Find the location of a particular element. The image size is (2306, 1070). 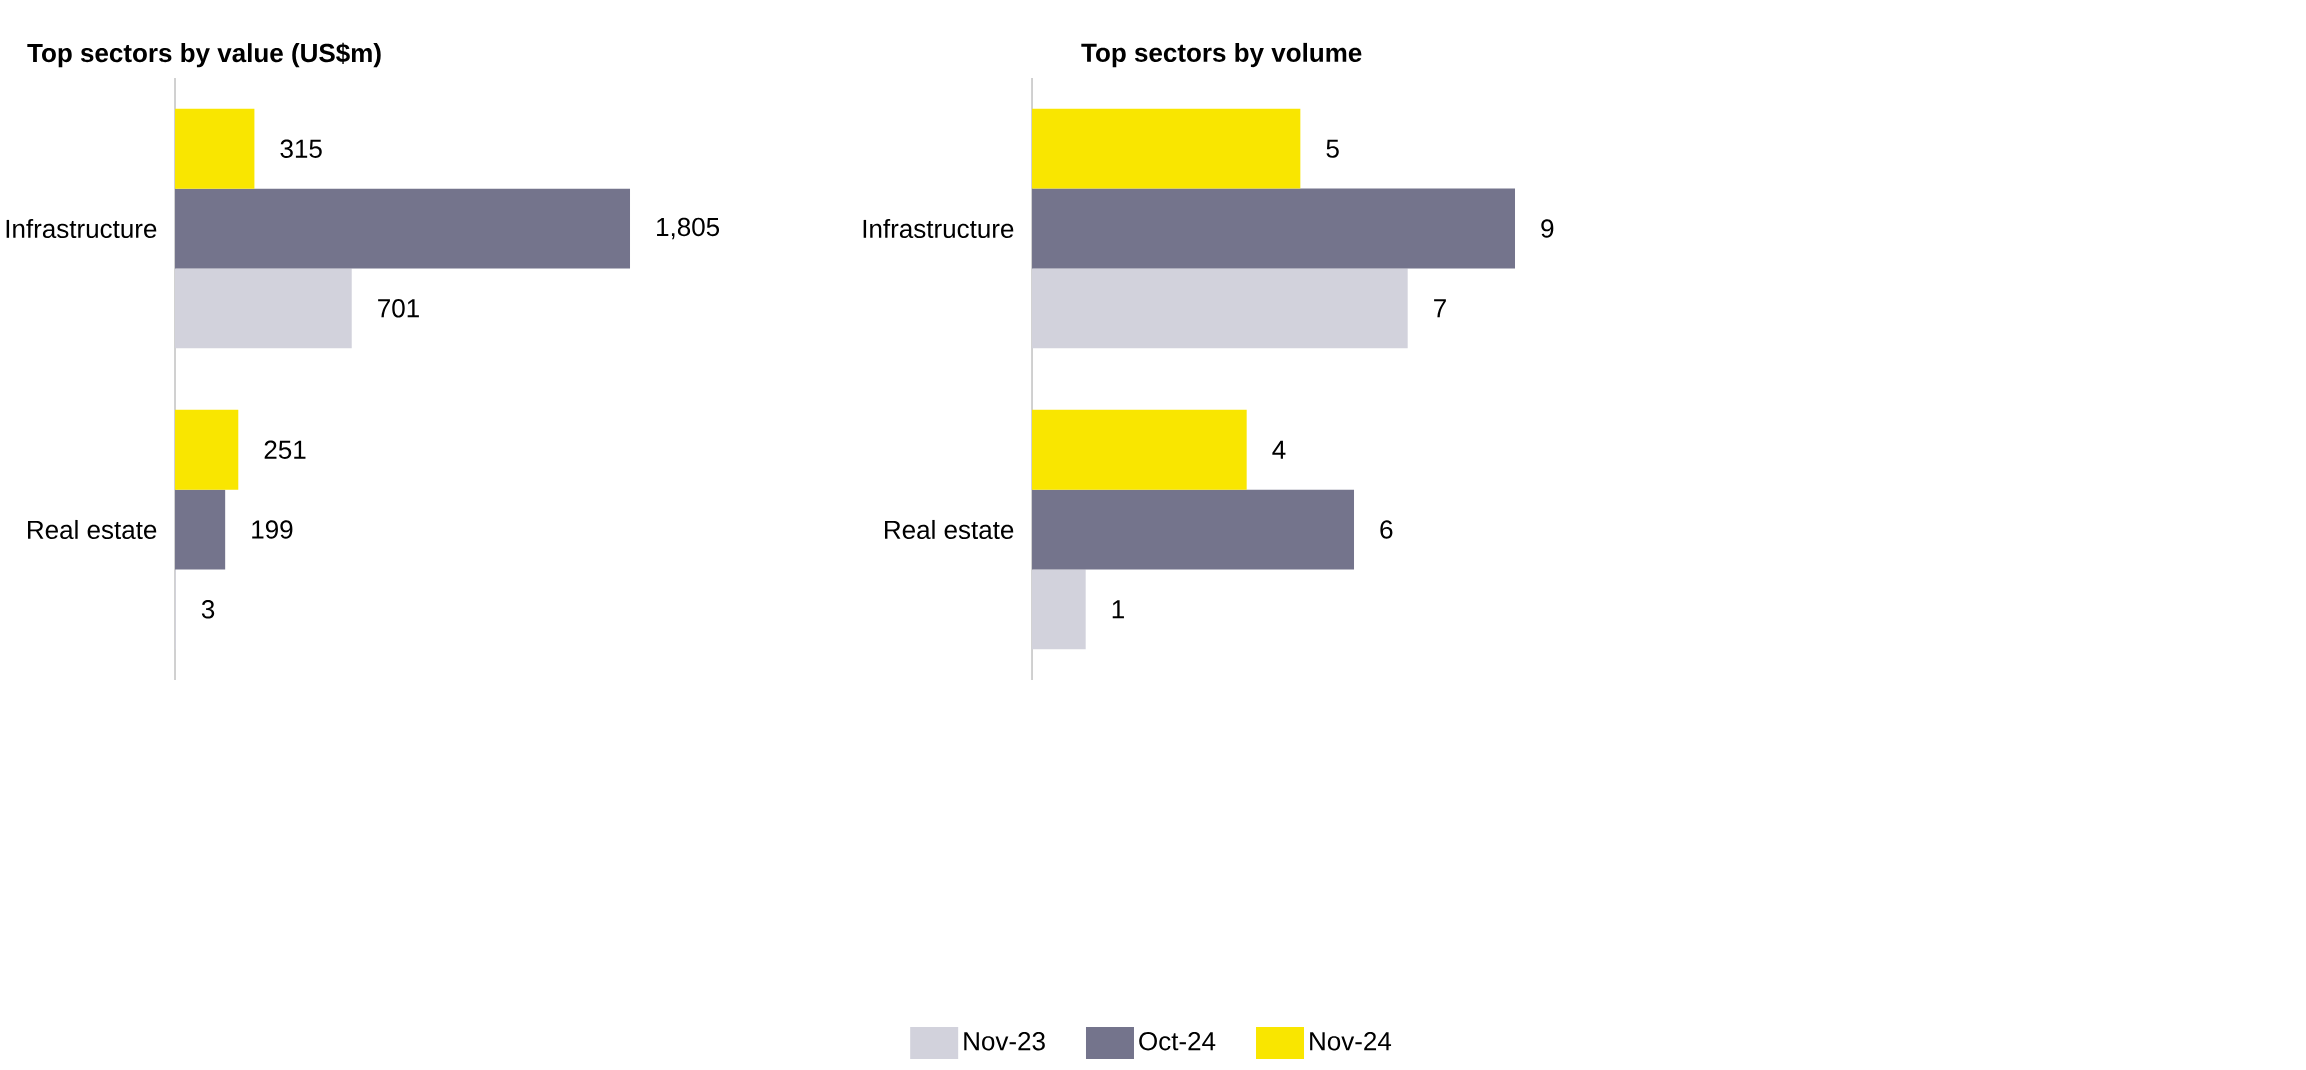

data-label: 3 is located at coordinates (208, 609).